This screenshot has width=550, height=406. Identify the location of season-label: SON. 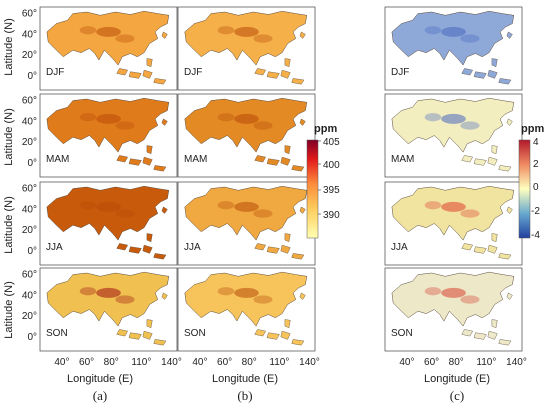
(57, 333).